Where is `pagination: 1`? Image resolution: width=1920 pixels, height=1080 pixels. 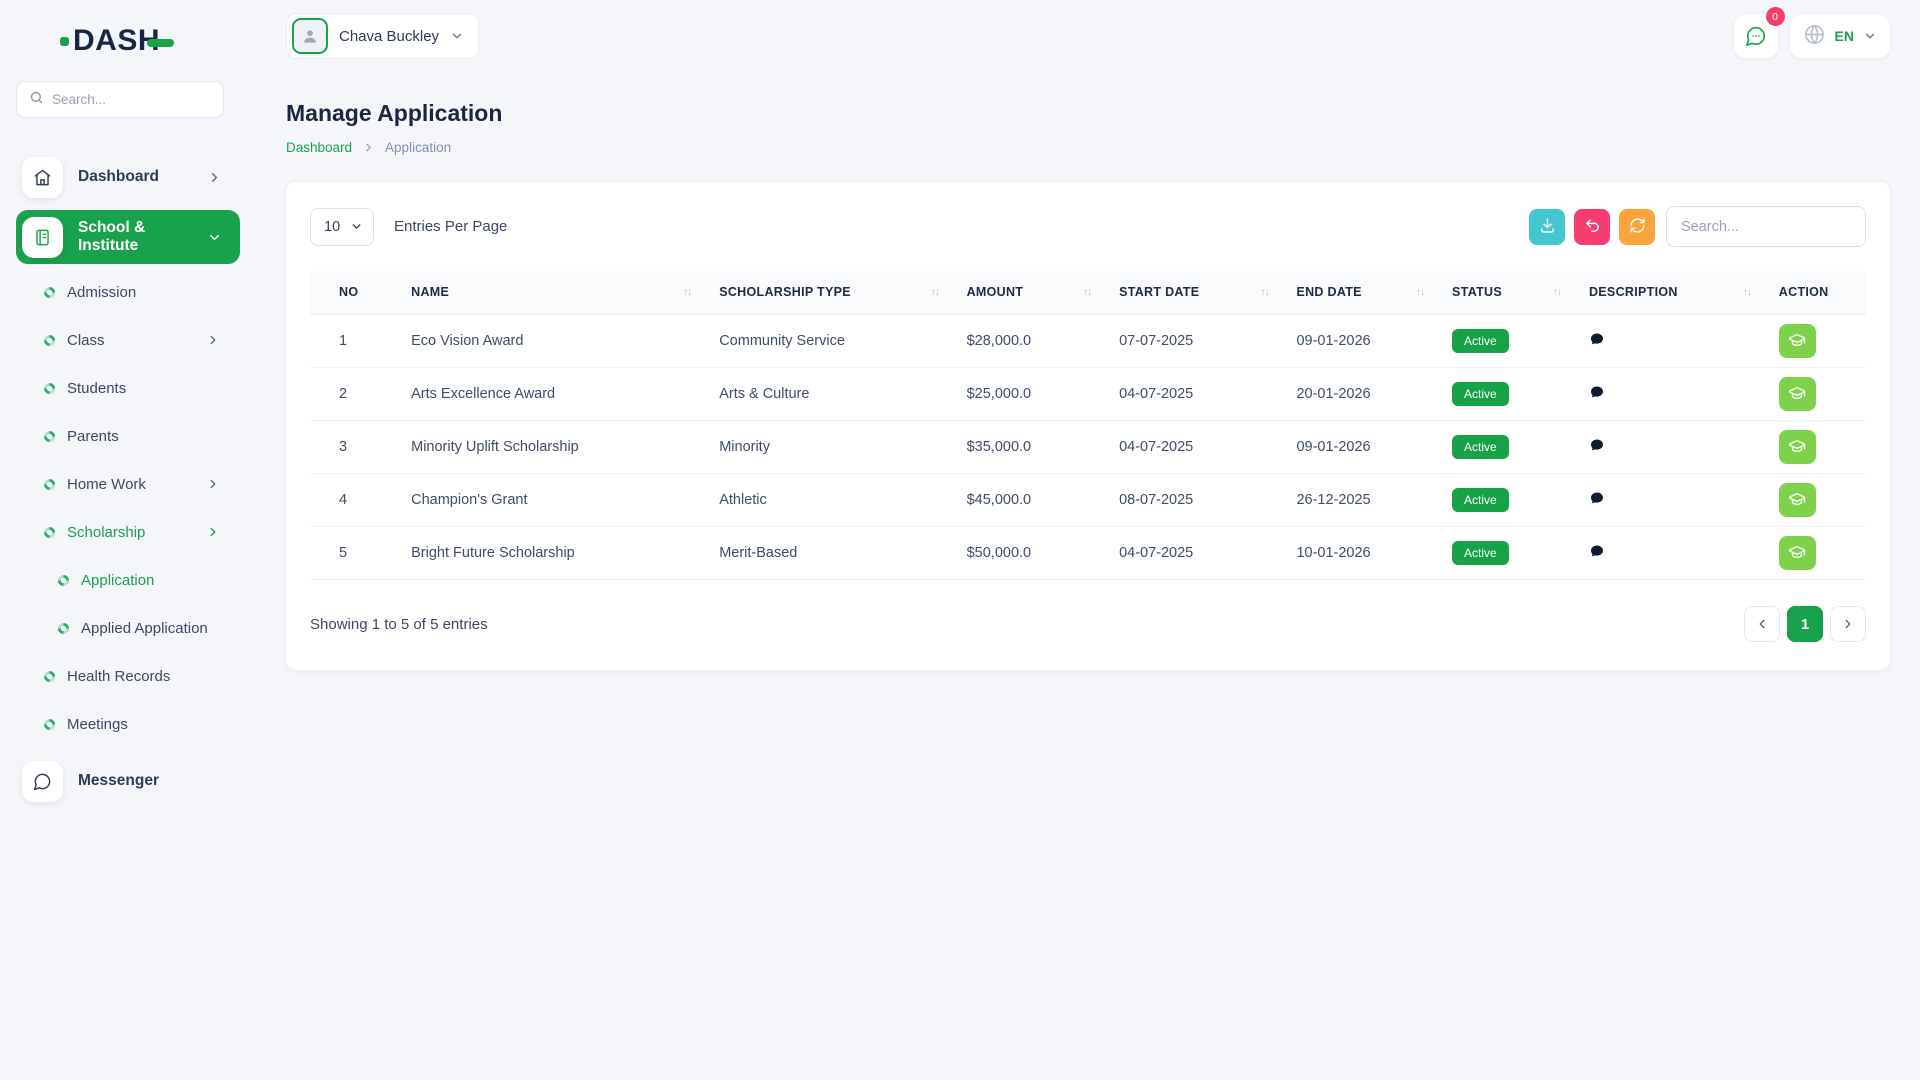 pagination: 1 is located at coordinates (1805, 624).